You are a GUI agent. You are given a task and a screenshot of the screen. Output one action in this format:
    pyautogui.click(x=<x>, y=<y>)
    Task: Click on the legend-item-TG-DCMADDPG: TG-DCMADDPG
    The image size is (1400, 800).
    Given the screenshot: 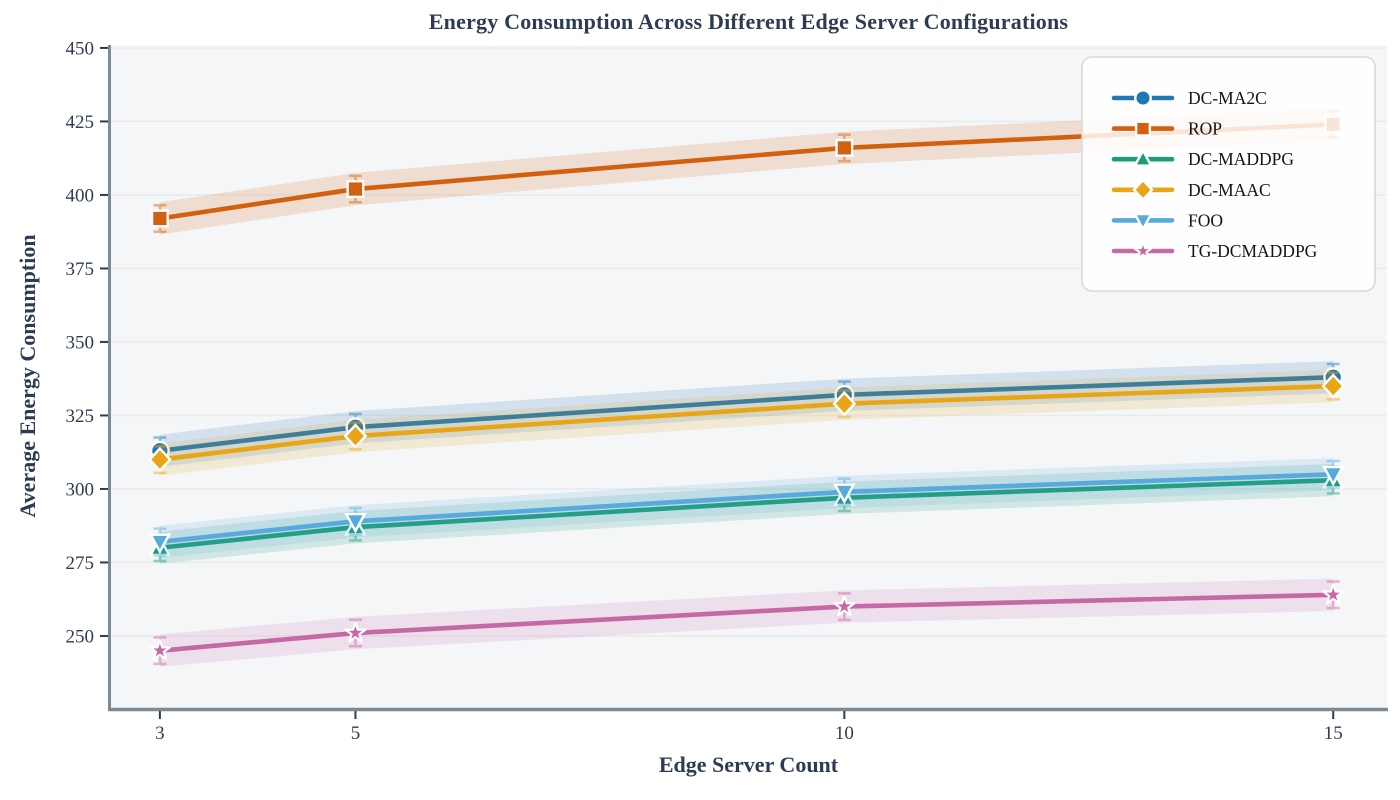 What is the action you would take?
    pyautogui.click(x=1214, y=250)
    